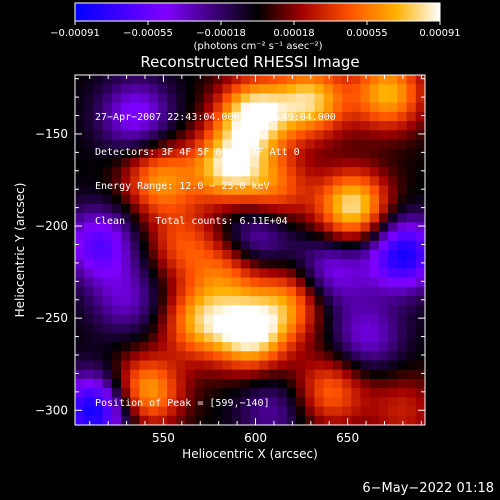 The width and height of the screenshot is (500, 500). I want to click on x-tick-label: 600, so click(255, 438).